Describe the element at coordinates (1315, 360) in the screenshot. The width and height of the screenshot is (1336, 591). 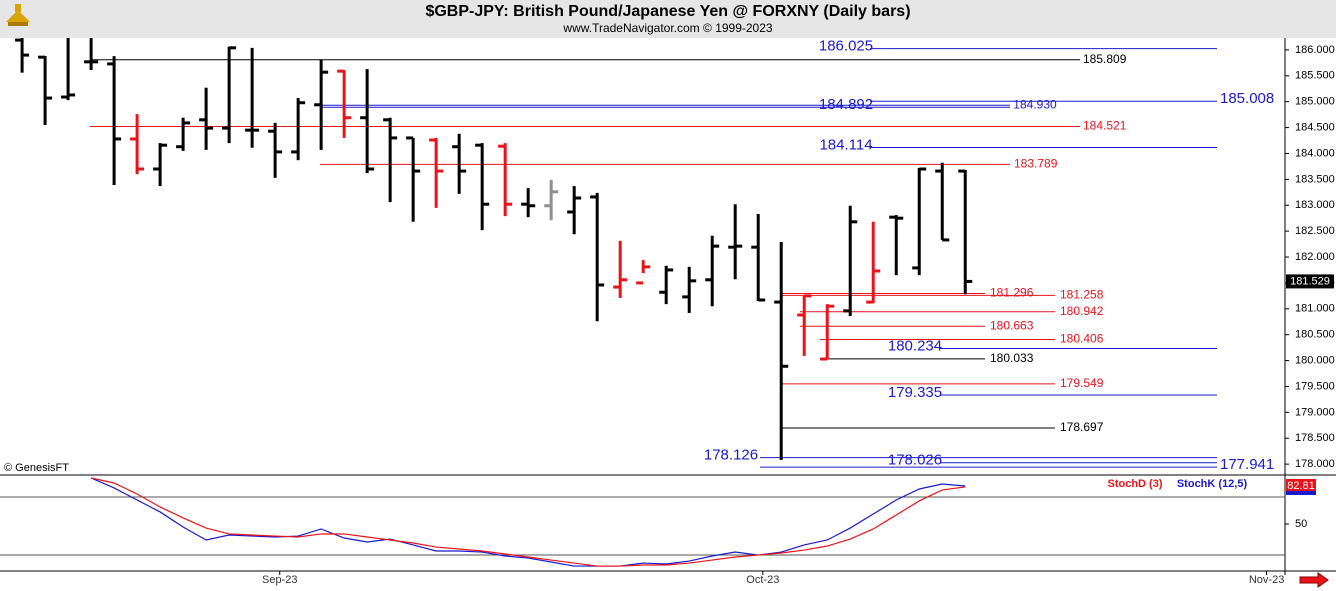
I see `y-tick-label: 180.000` at that location.